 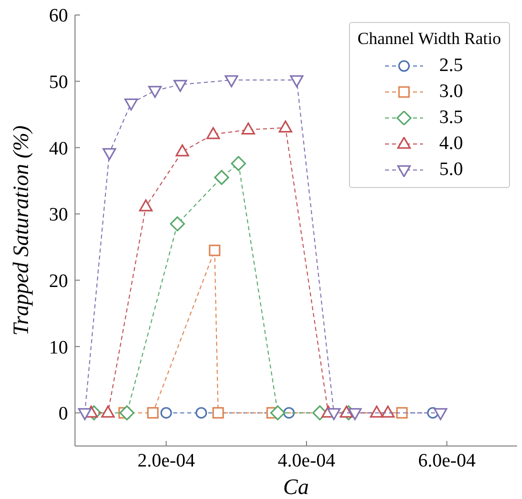 What do you see at coordinates (58, 149) in the screenshot?
I see `y-tick-label: 40` at bounding box center [58, 149].